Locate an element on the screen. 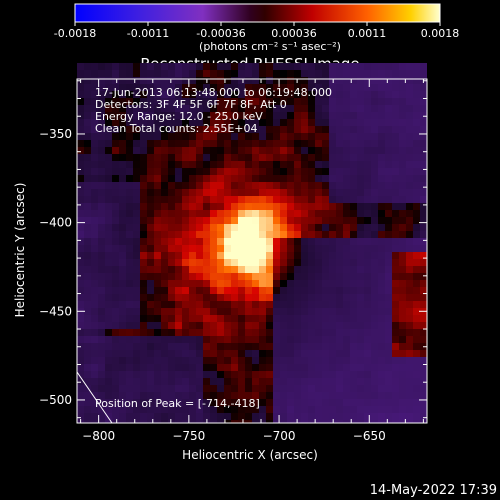 Image resolution: width=500 pixels, height=500 pixels. info-clean-counts: Clean Total counts: 2.55E+04 is located at coordinates (176, 128).